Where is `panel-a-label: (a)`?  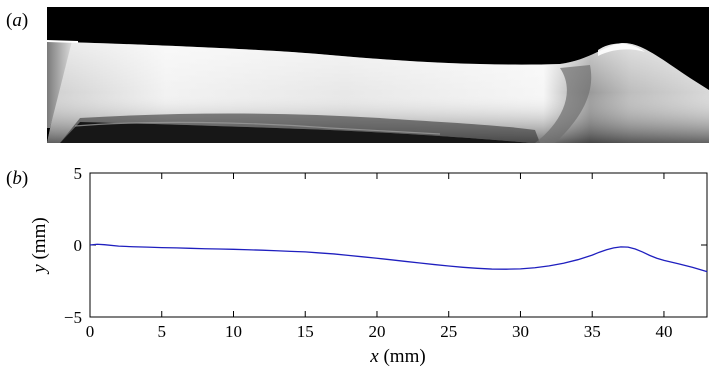
panel-a-label: (a) is located at coordinates (17, 20).